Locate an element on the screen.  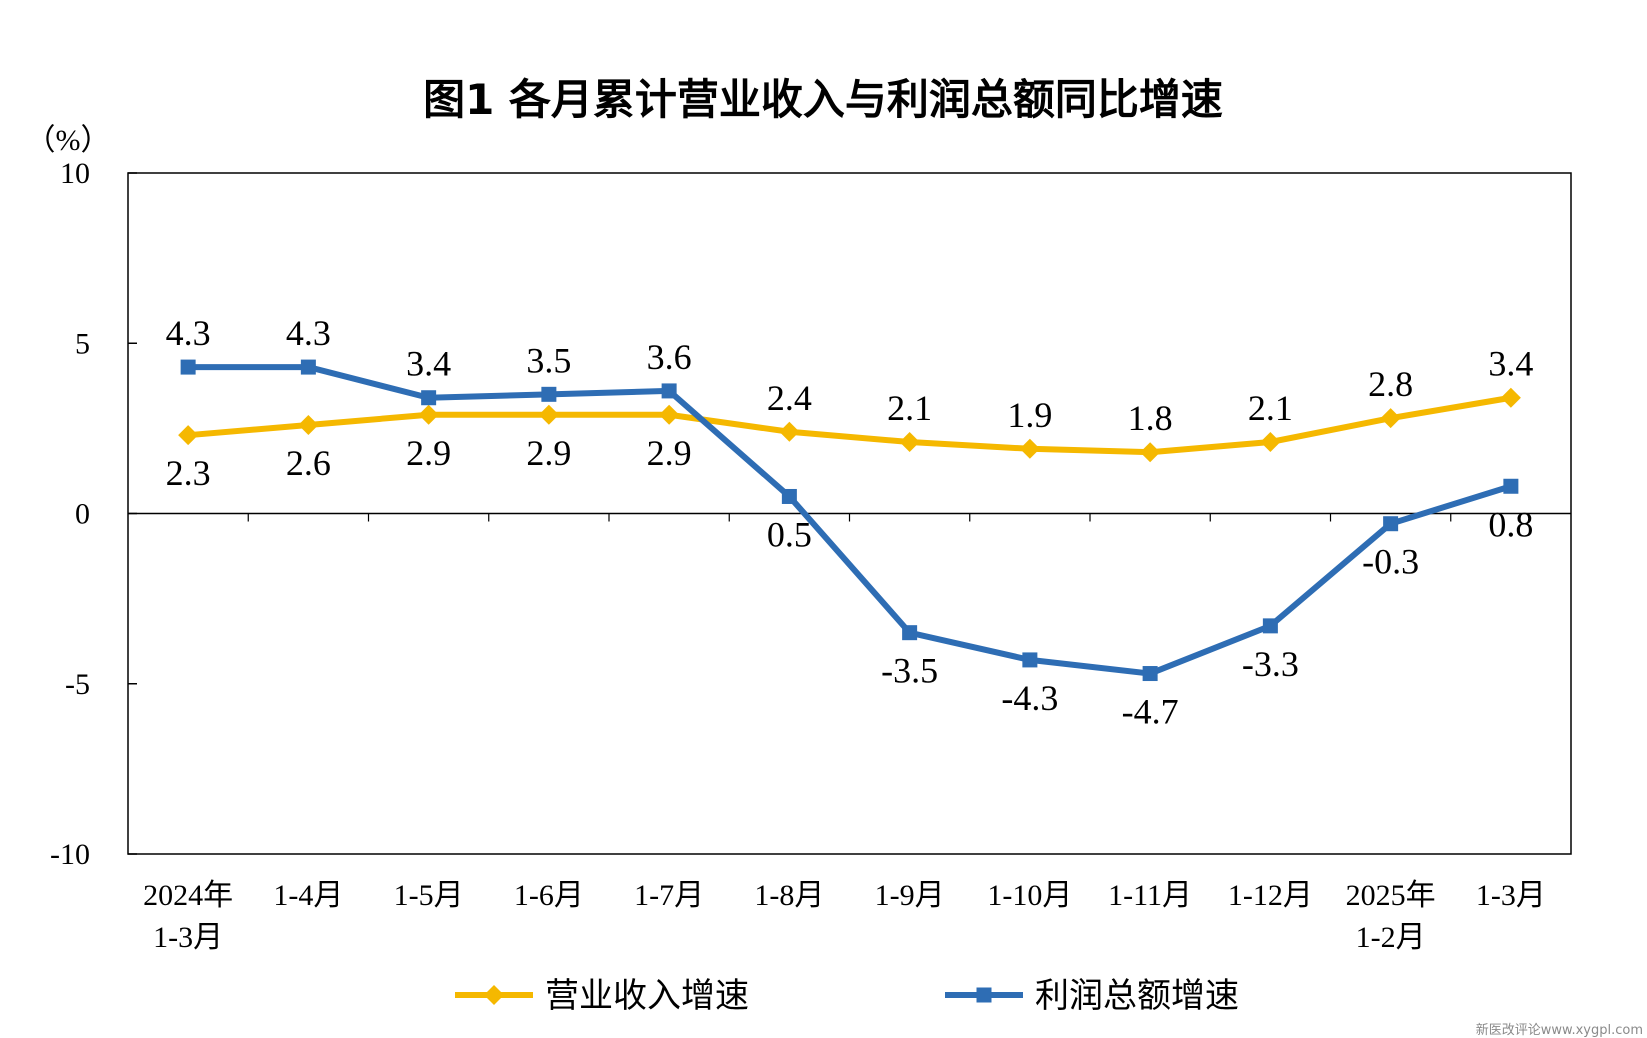
x-category-label: 1-6月 is located at coordinates (549, 895).